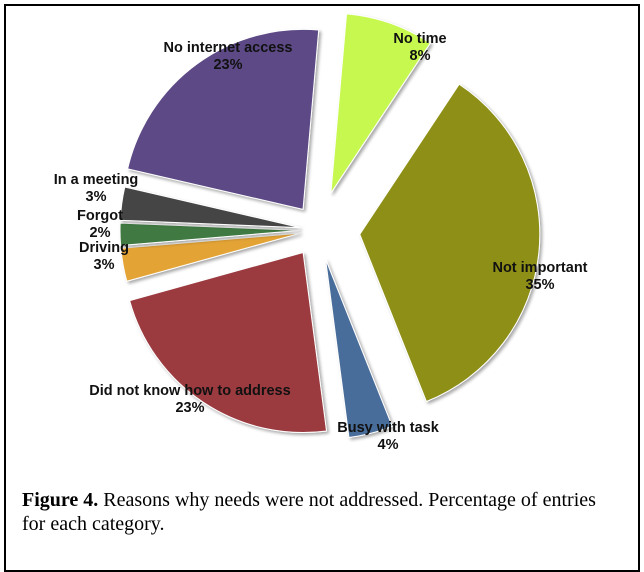 The width and height of the screenshot is (644, 572). I want to click on slice-label-no-internet-access: No internet access 23%, so click(228, 56).